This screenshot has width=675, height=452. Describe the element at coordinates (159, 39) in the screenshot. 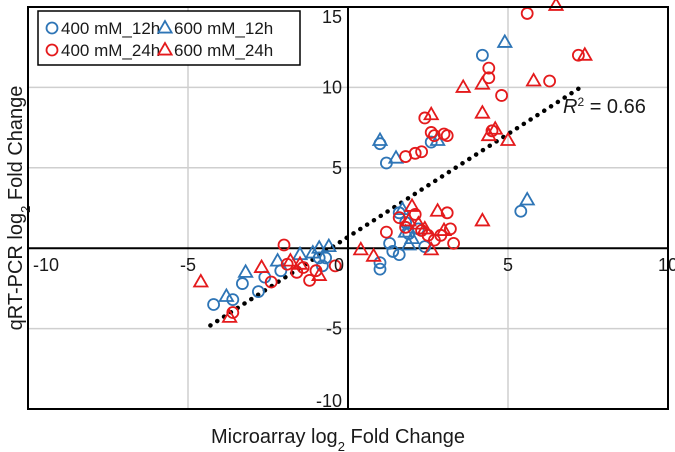

I see `legend-items: 400 mM_12h 600 mM_12h 400 mM_24h 600 mM_24h` at that location.